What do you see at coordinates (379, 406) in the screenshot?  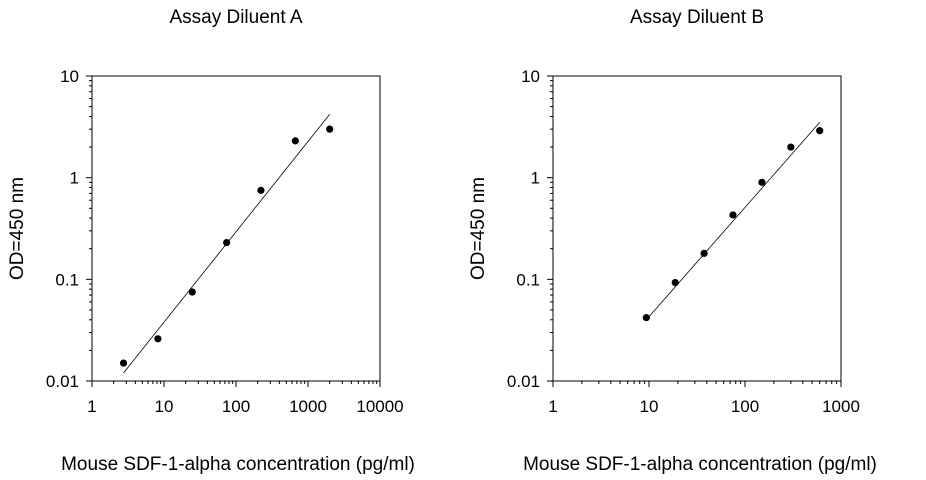 I see `x-tick-label: 10000` at bounding box center [379, 406].